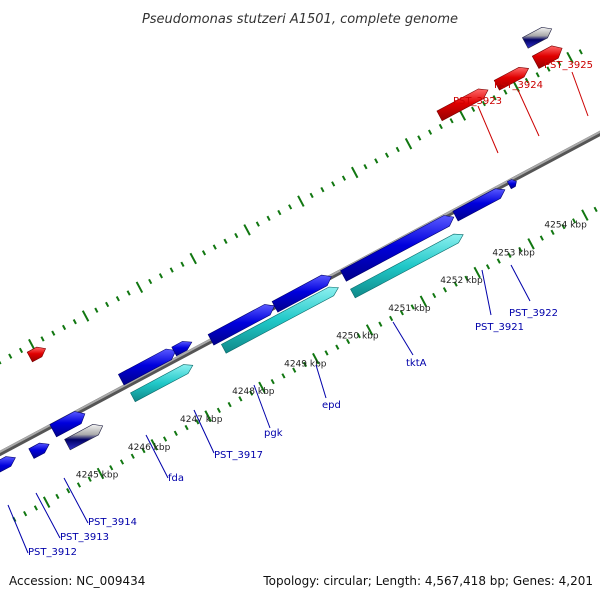 The width and height of the screenshot is (600, 600). I want to click on gene-label: fda, so click(176, 478).